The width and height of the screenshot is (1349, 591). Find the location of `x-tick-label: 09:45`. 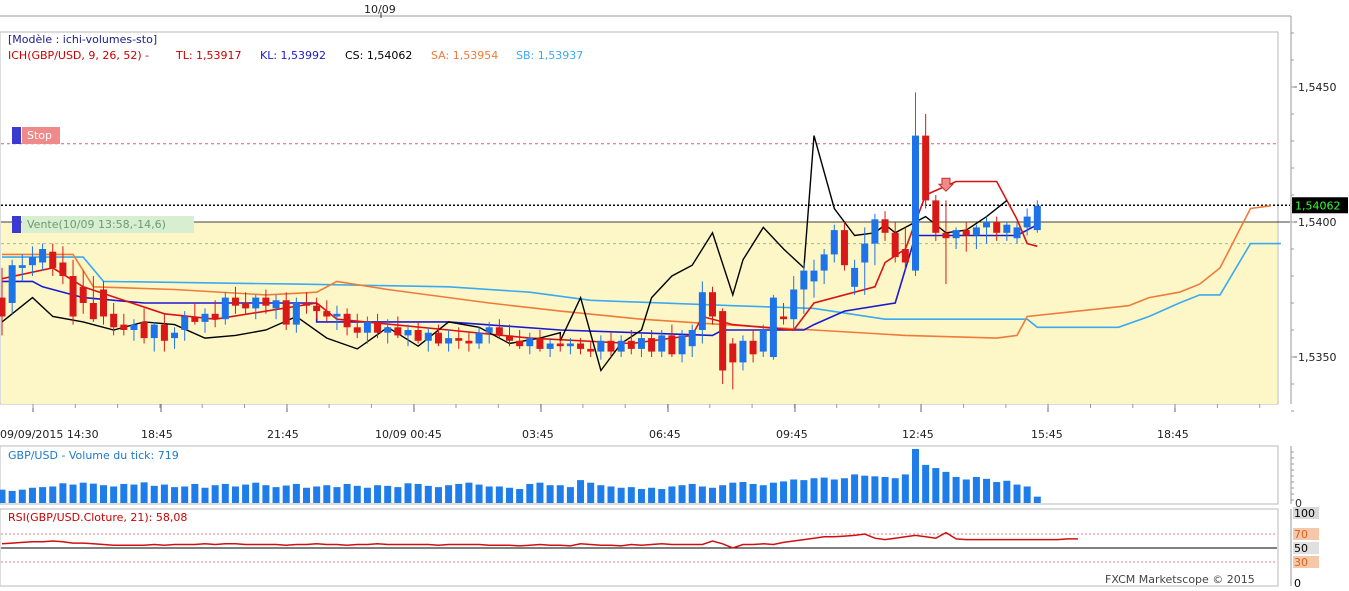

x-tick-label: 09:45 is located at coordinates (792, 434).